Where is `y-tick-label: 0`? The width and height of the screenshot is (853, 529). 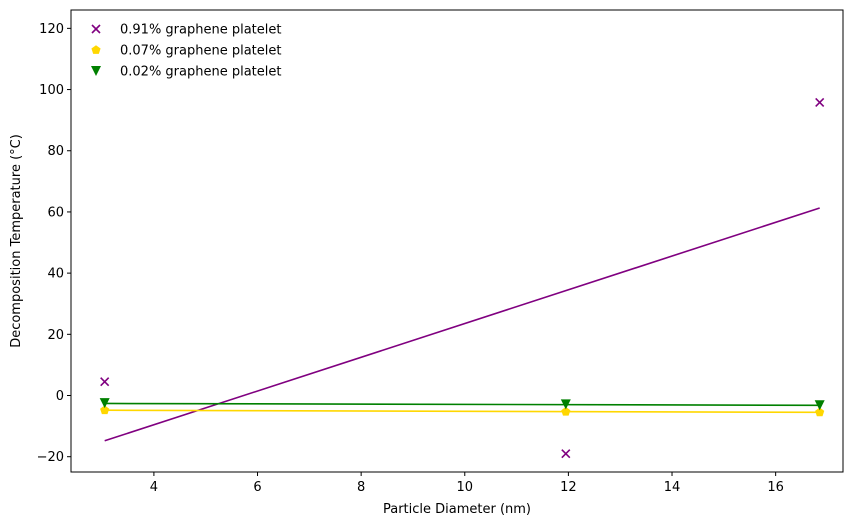 y-tick-label: 0 is located at coordinates (60, 396).